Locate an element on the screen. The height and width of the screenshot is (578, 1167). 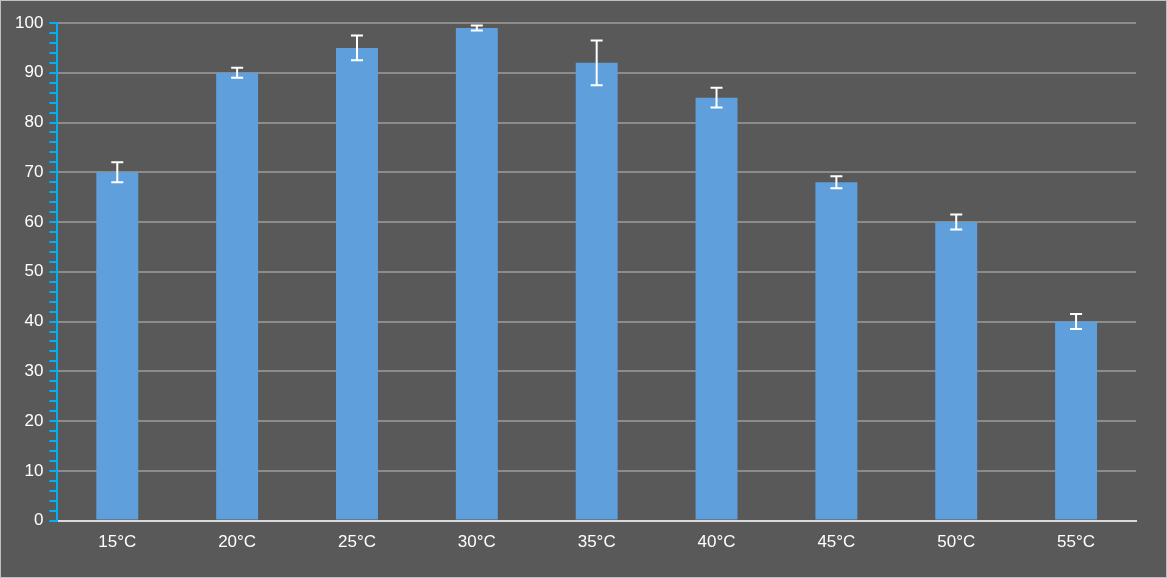
y-tick-label: 90 is located at coordinates (34, 72).